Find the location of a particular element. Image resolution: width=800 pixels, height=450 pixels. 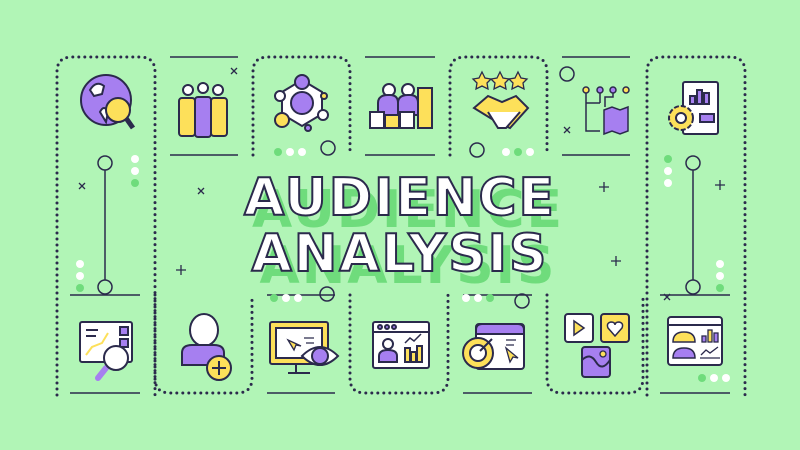

web-analytics-icon is located at coordinates (401, 345).